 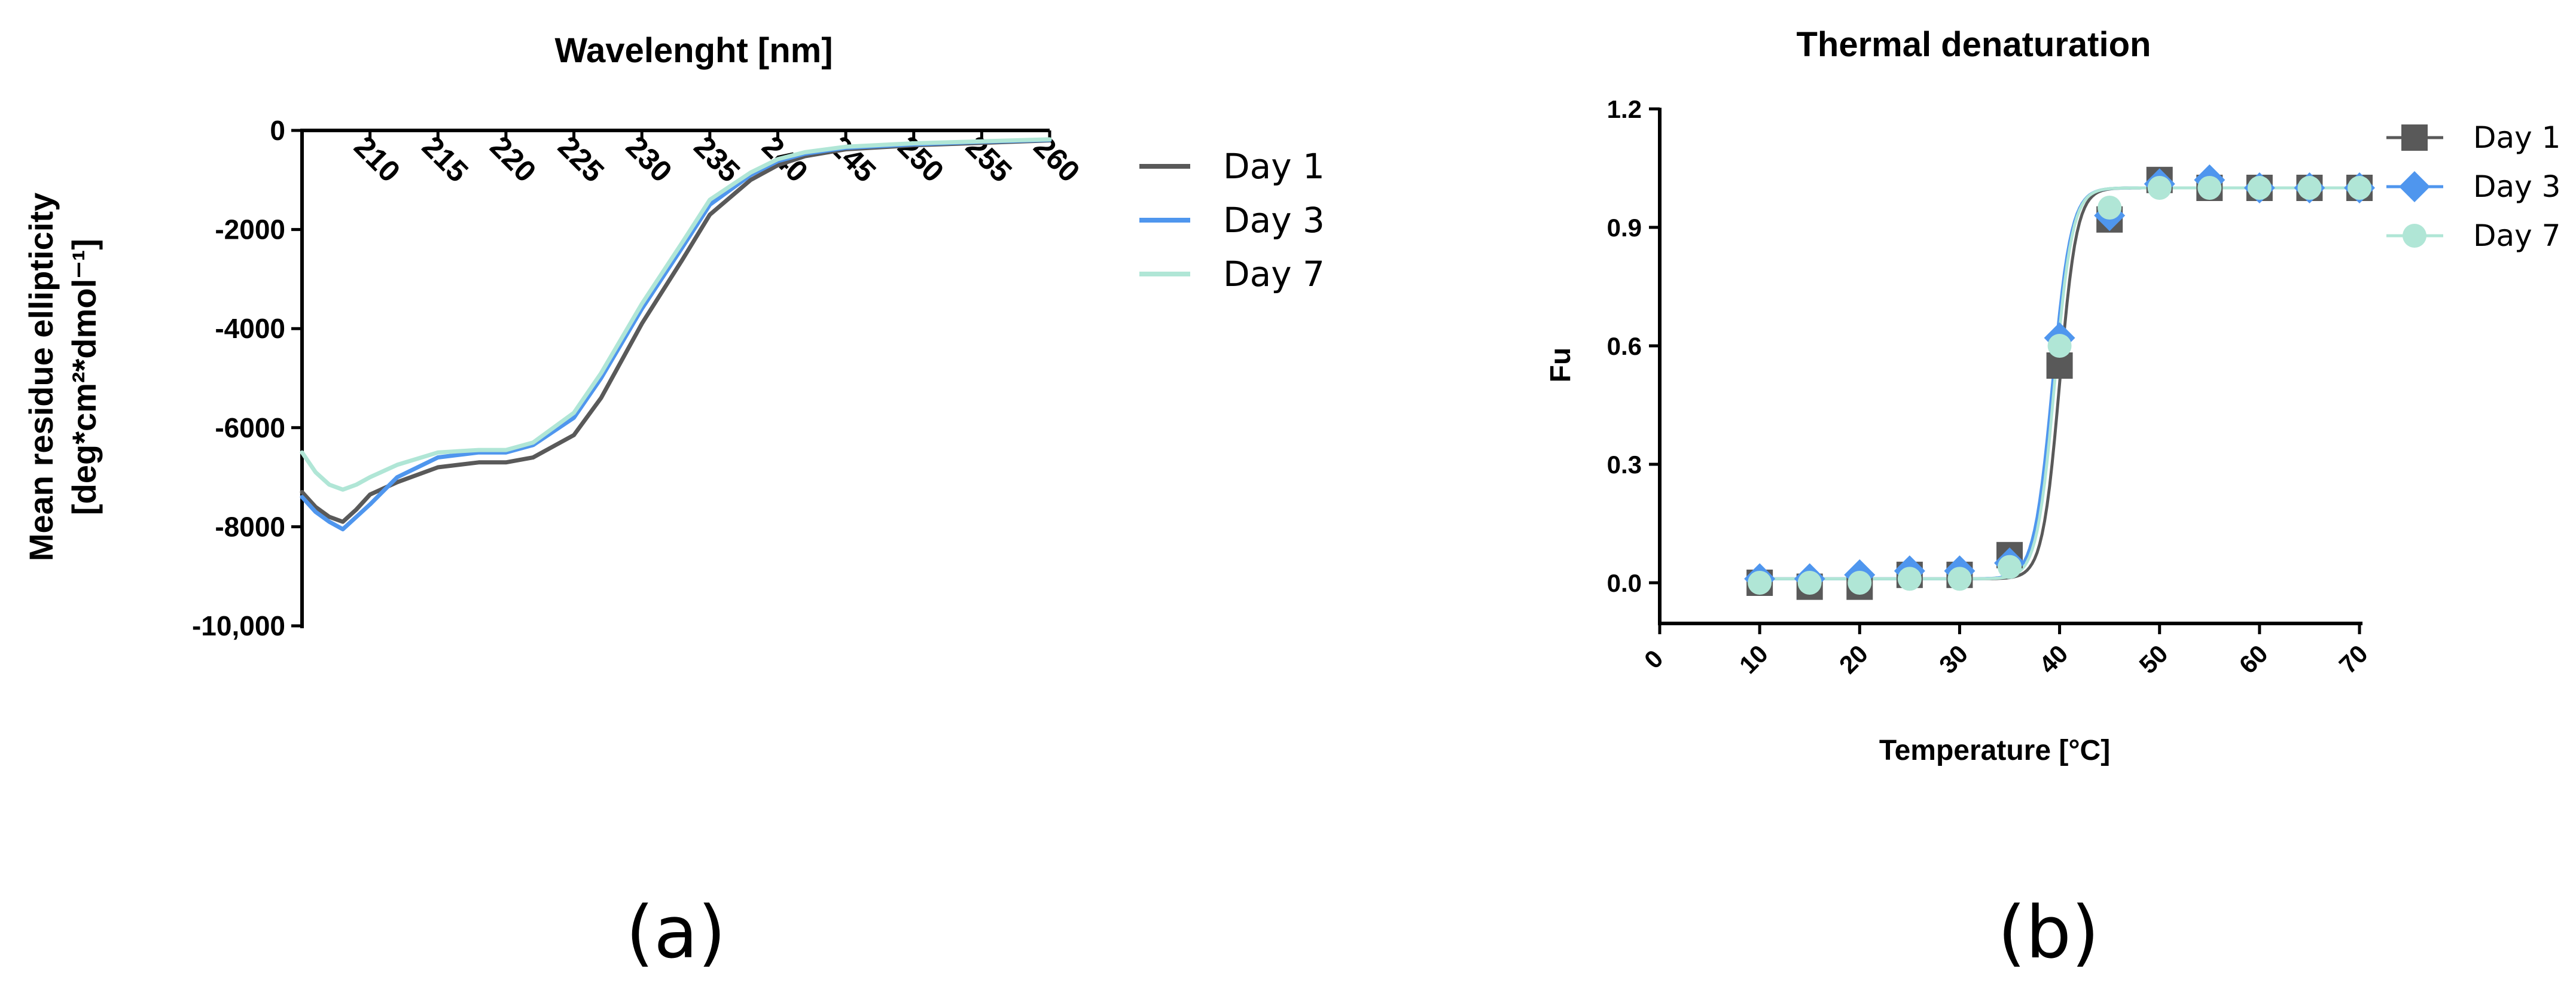 I want to click on panel-a-x-tick-label: 245, so click(x=854, y=159).